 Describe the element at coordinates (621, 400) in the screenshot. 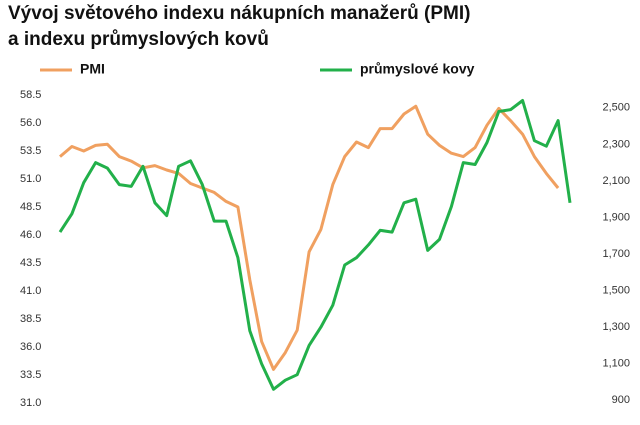

I see `y2-tick-label: 900` at that location.